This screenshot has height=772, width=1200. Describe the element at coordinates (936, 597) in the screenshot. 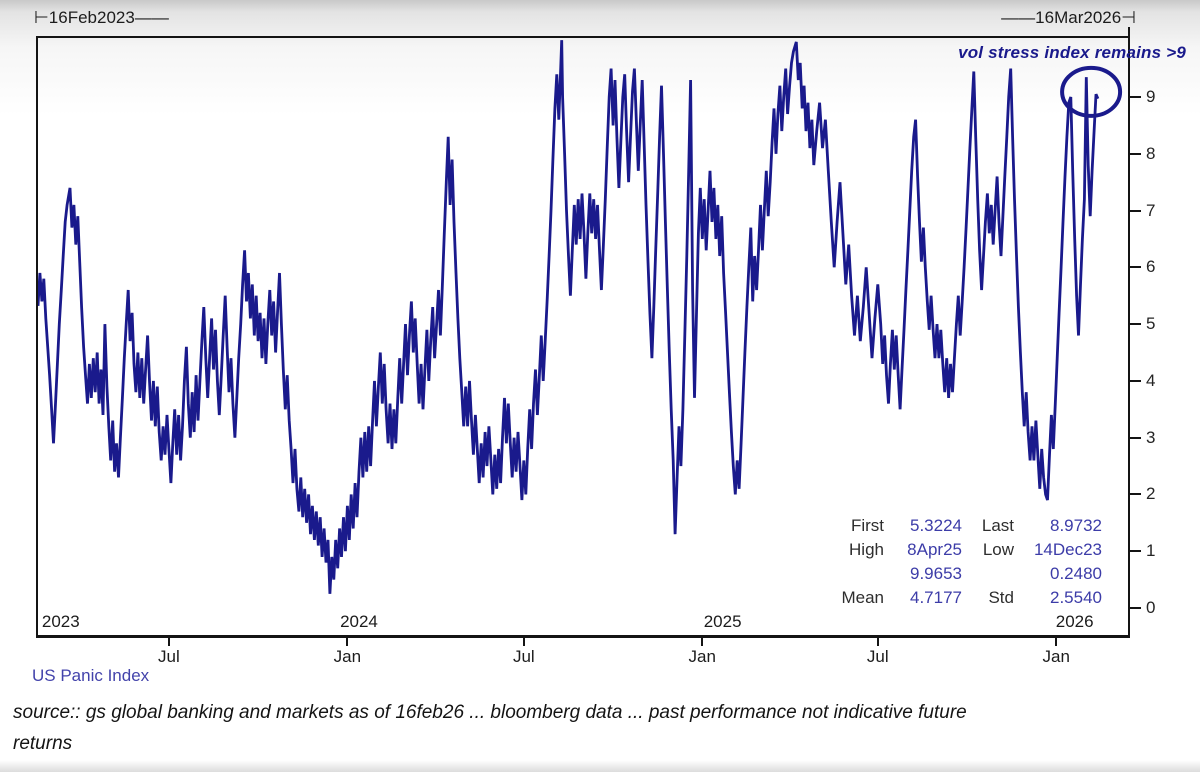

I see `stats-value: 4.7177` at that location.